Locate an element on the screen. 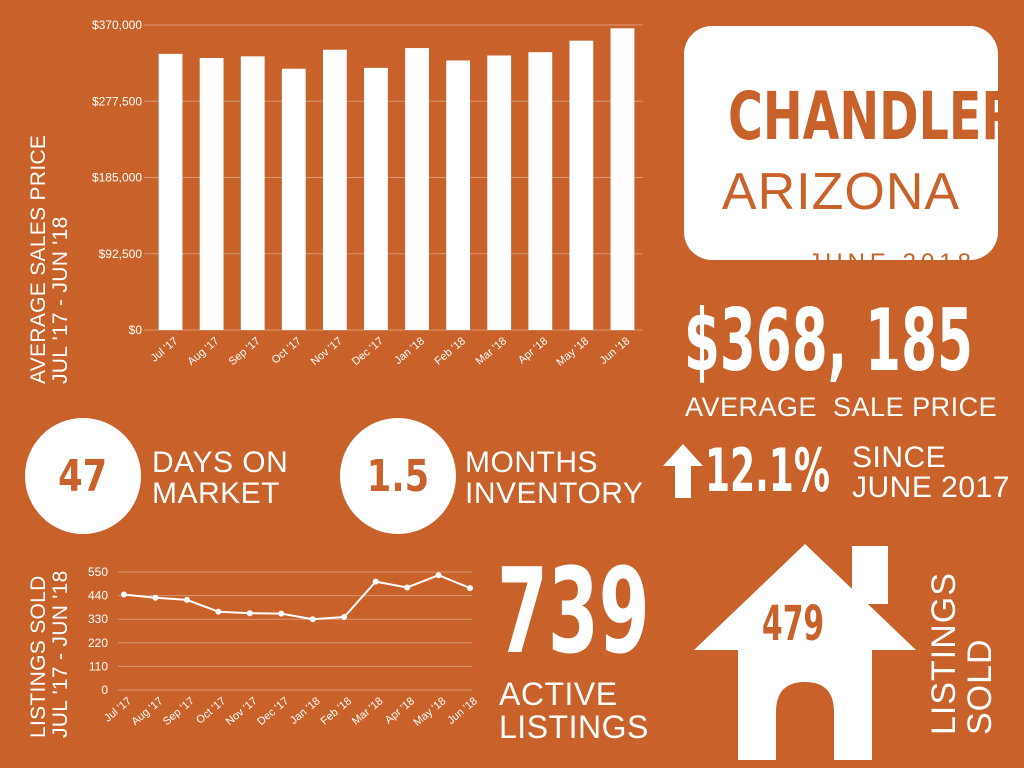 This screenshot has width=1024, height=768. listings-sold-value: 479 is located at coordinates (793, 624).